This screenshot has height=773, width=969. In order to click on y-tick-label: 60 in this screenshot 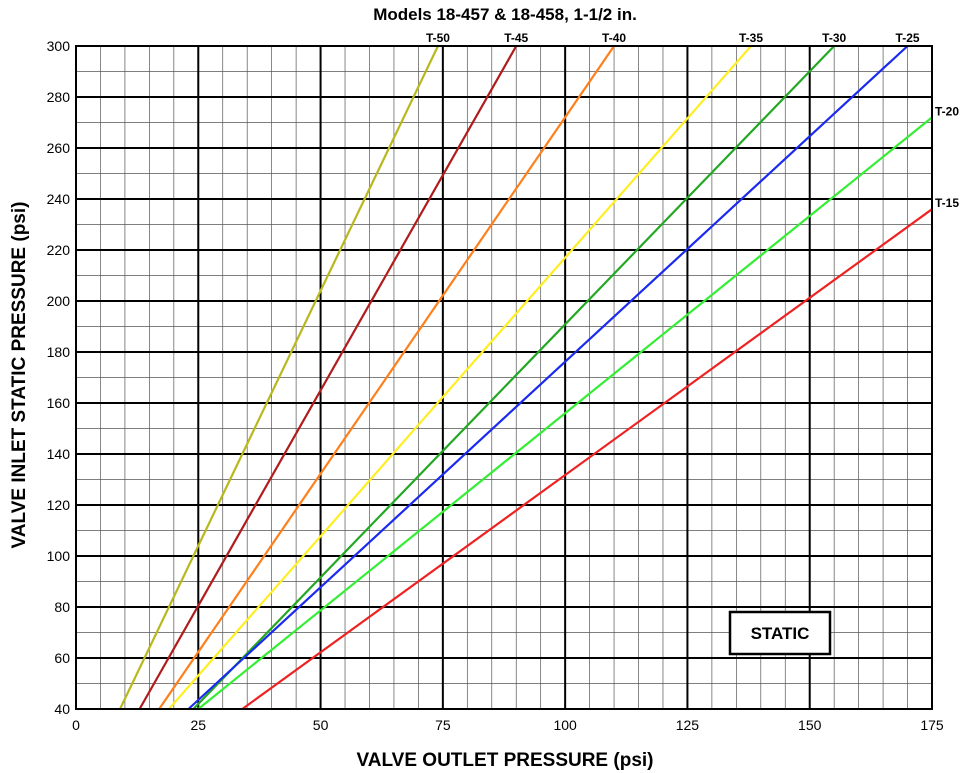, I will do `click(62, 658)`.